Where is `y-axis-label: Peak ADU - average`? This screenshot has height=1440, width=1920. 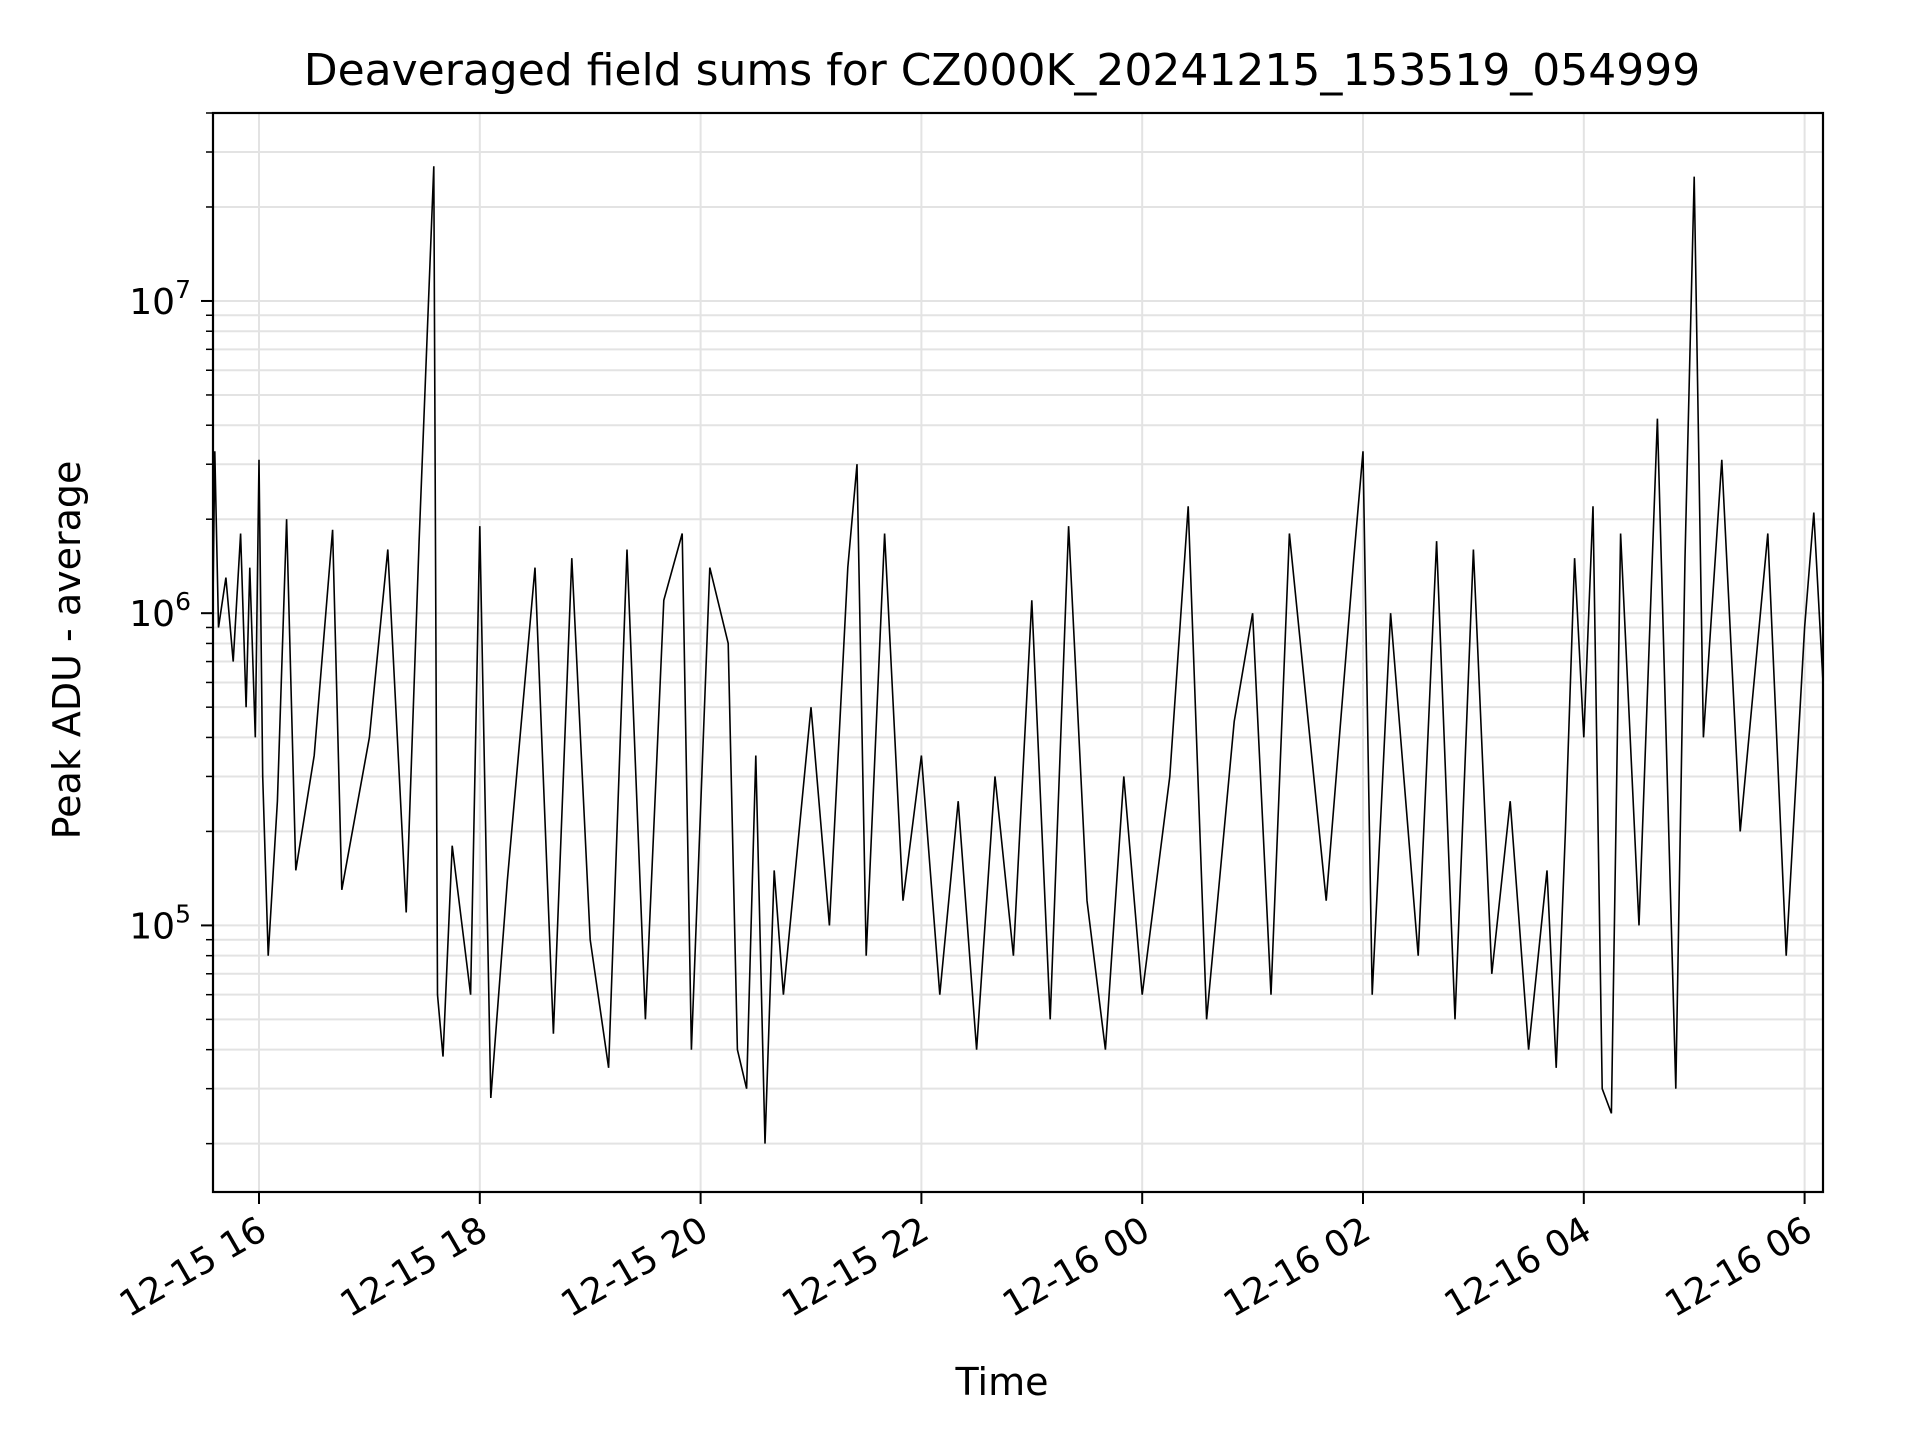 y-axis-label: Peak ADU - average is located at coordinates (67, 650).